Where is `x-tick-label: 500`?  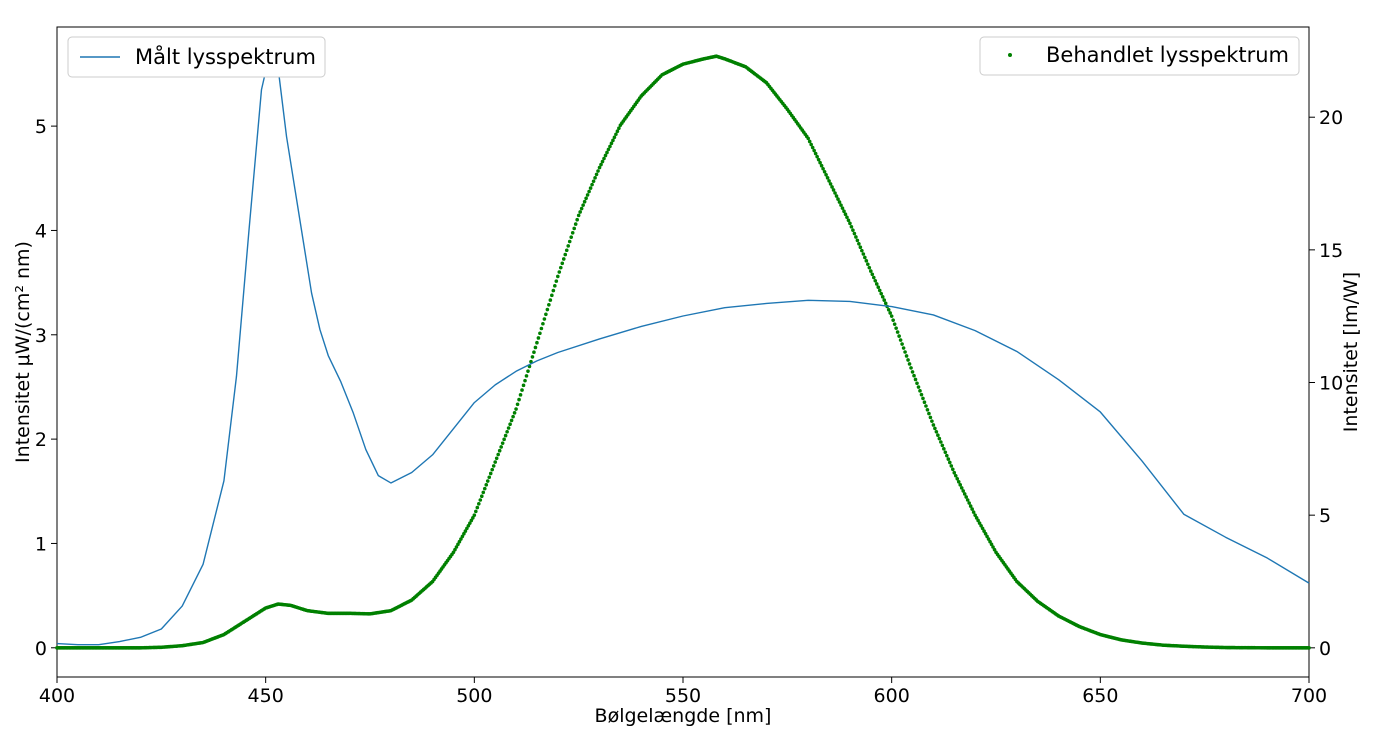
x-tick-label: 500 is located at coordinates (474, 696).